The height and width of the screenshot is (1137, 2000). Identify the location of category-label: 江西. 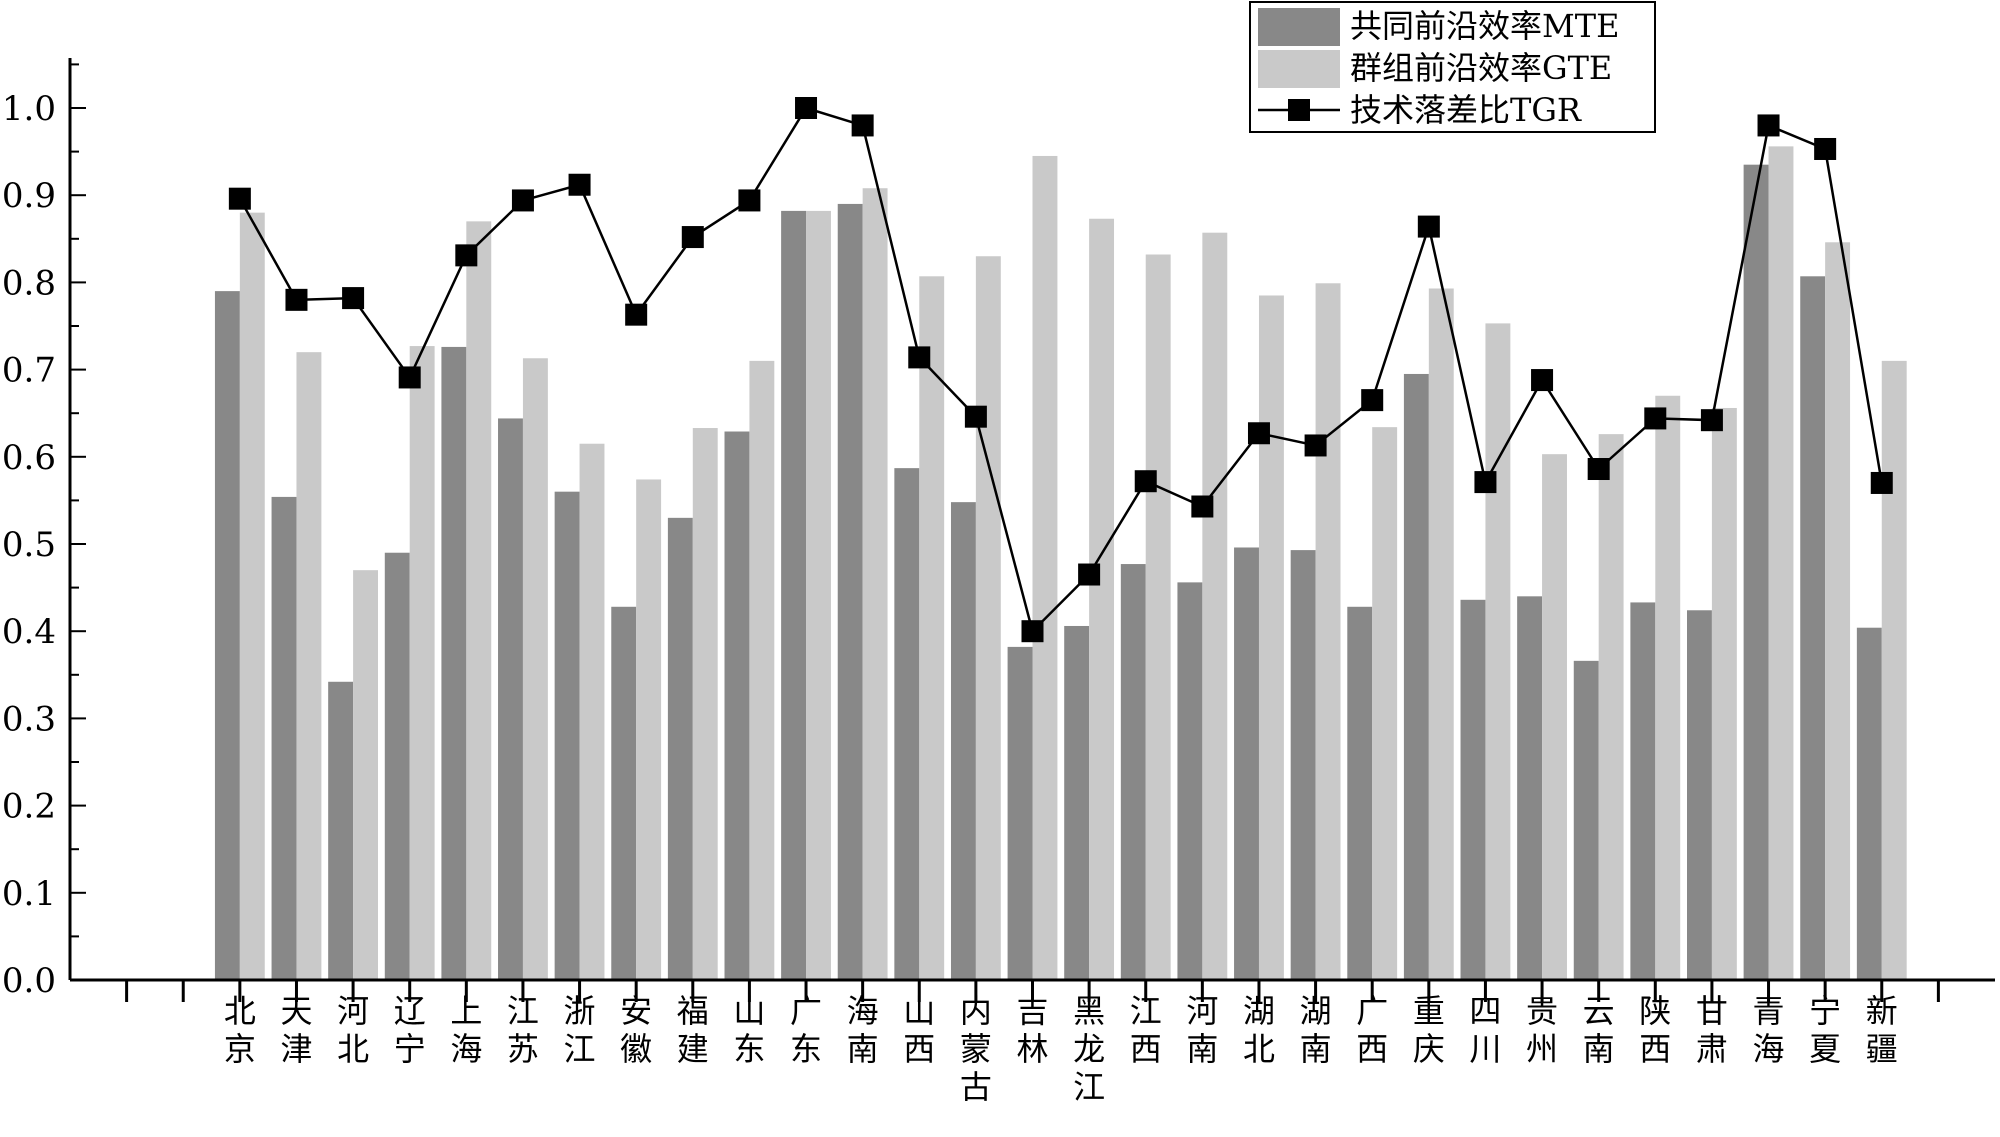
(1146, 1030).